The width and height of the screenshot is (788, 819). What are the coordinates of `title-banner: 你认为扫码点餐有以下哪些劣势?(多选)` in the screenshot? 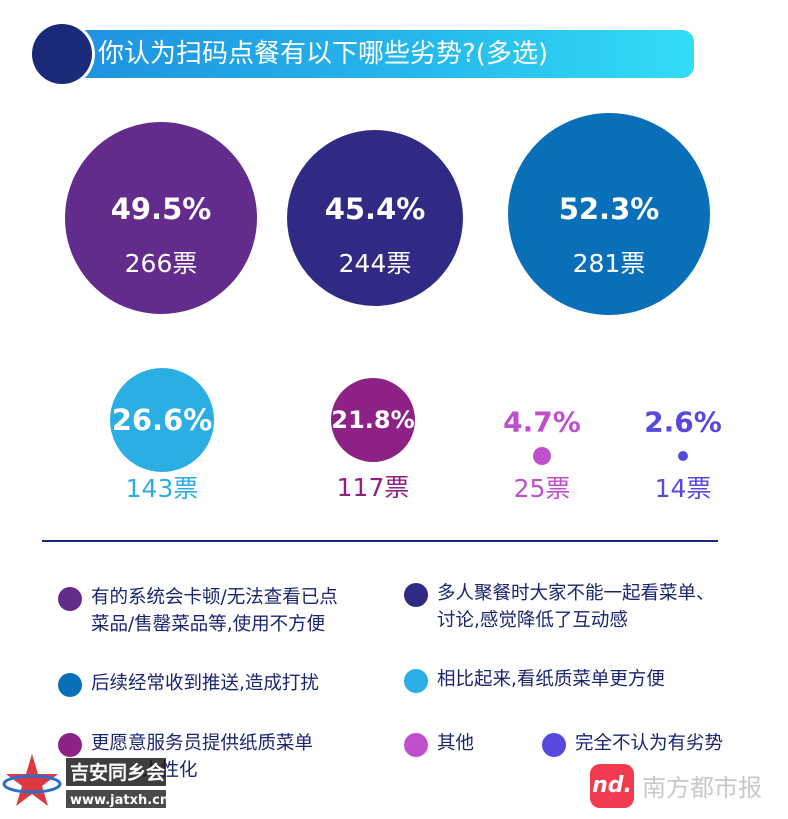 It's located at (363, 54).